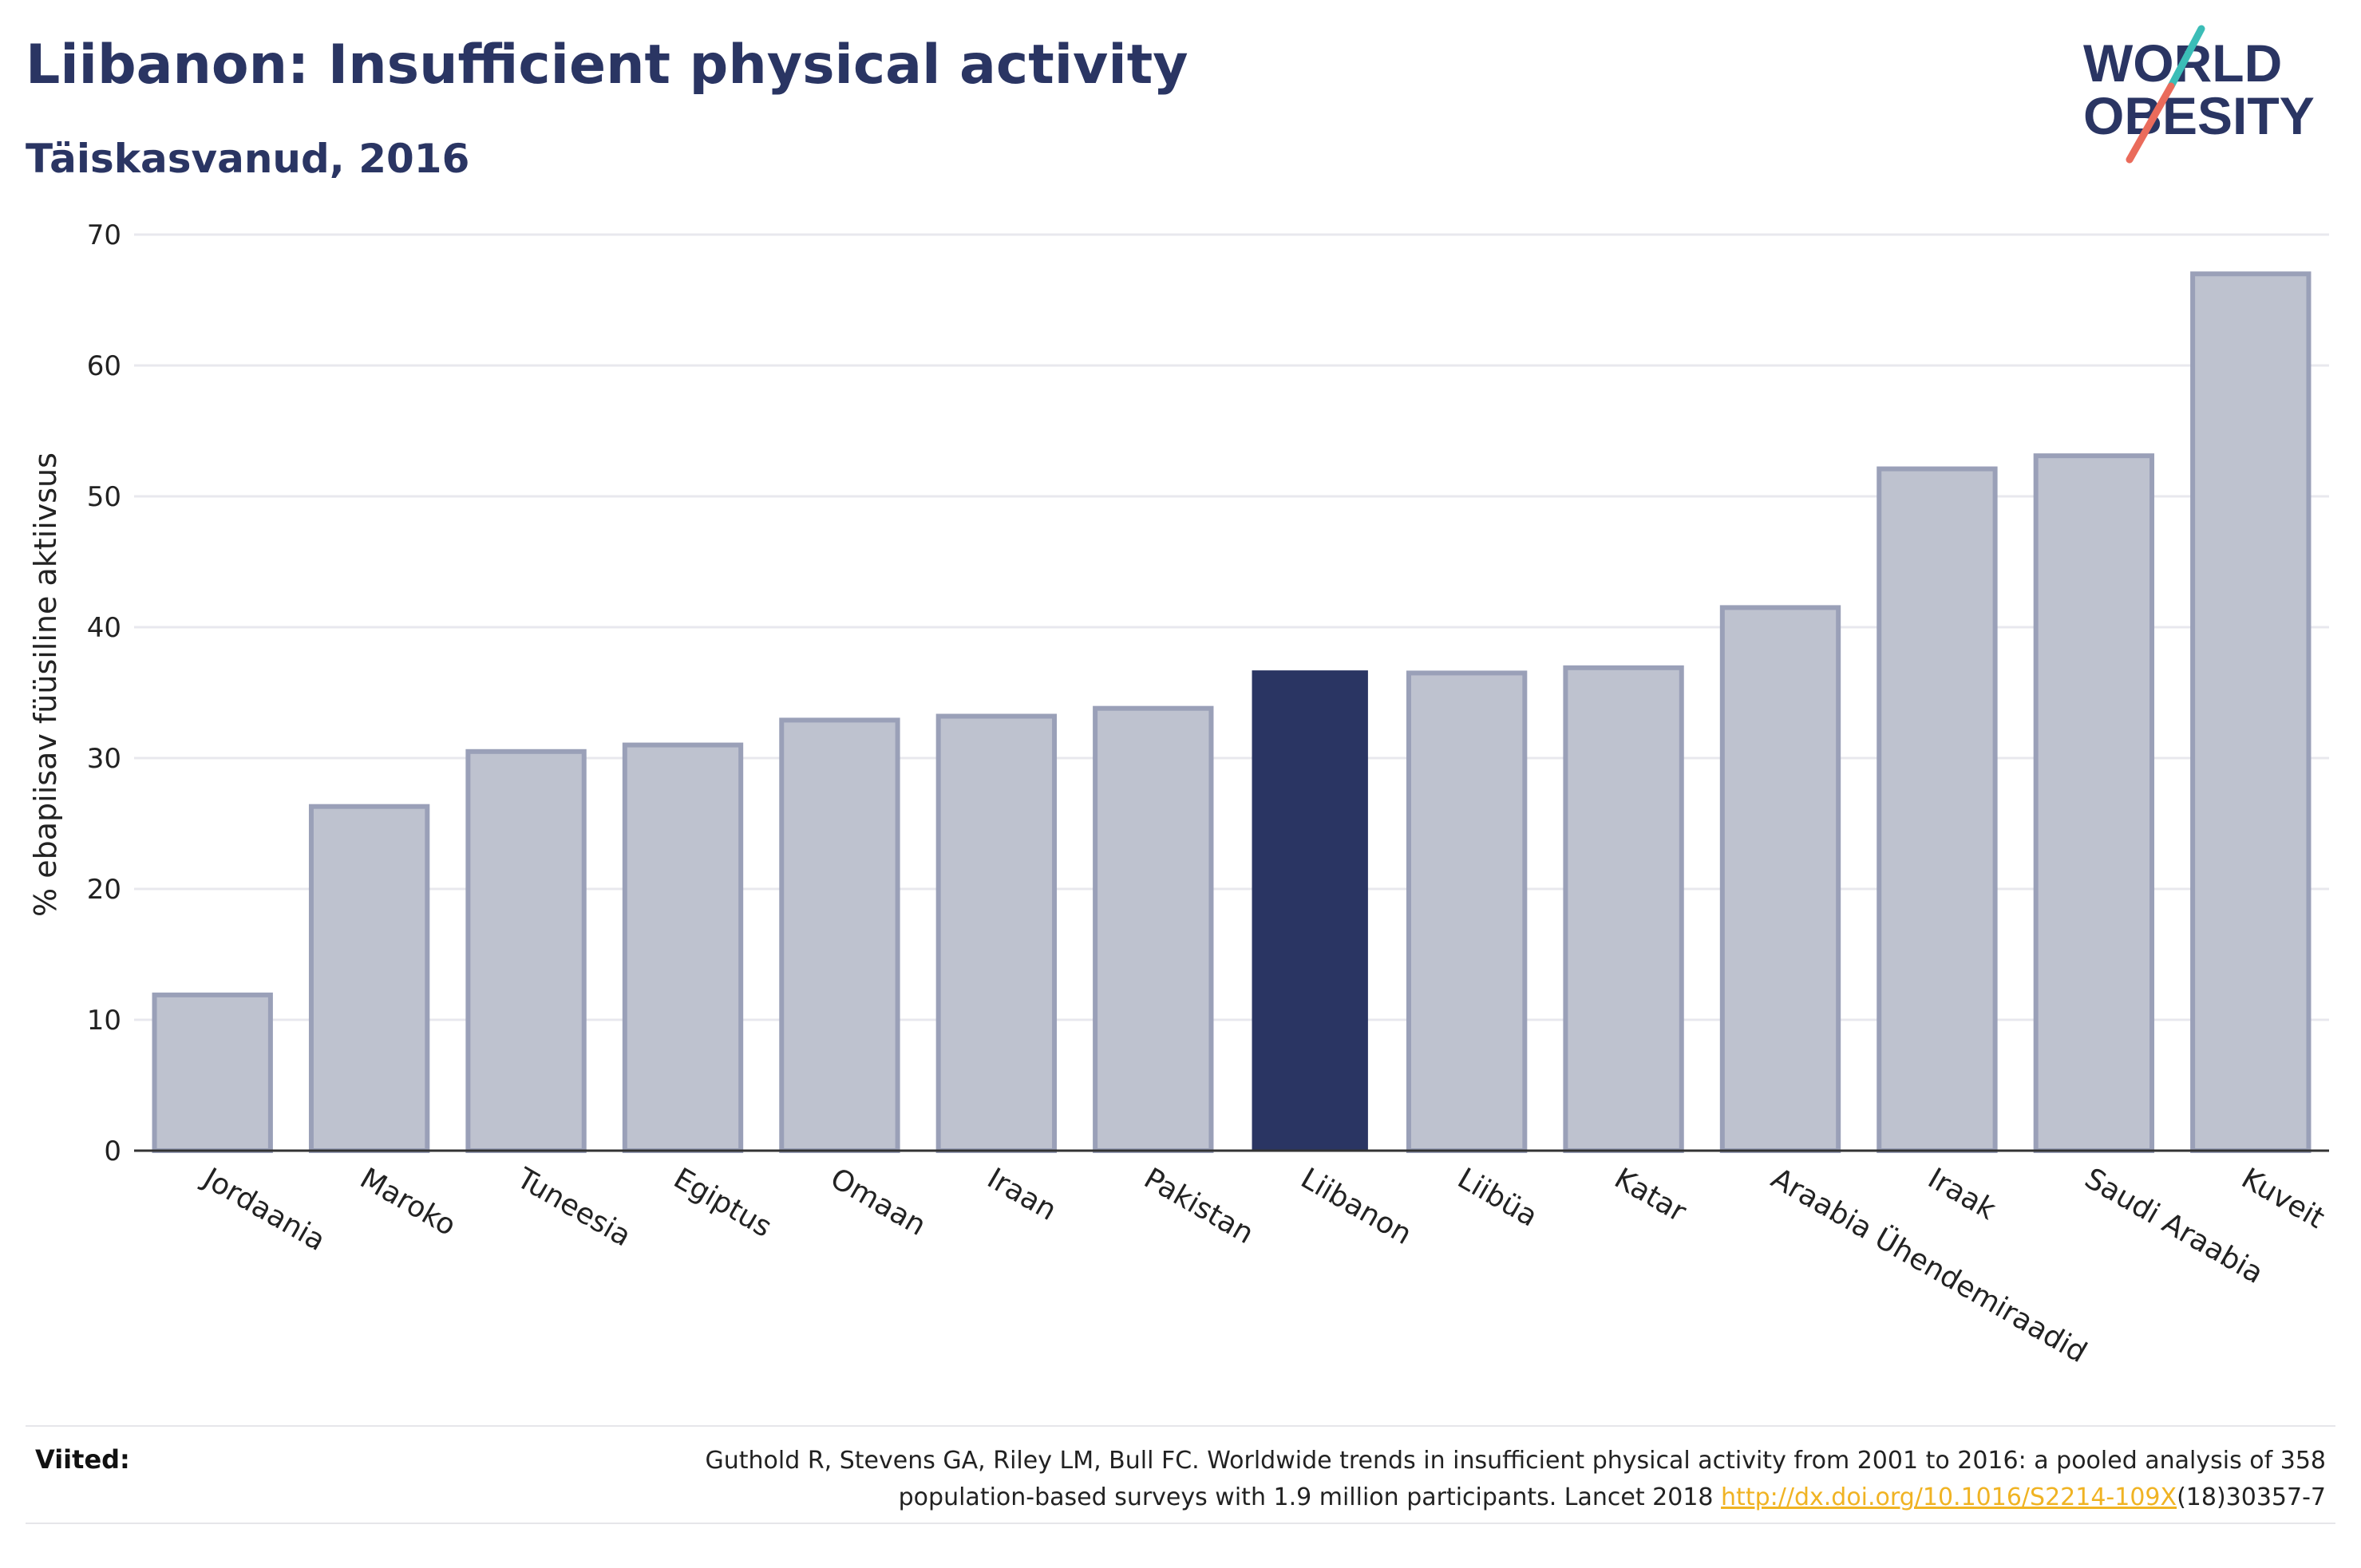 Image resolution: width=2361 pixels, height=1568 pixels. What do you see at coordinates (1623, 909) in the screenshot?
I see `bar-katar` at bounding box center [1623, 909].